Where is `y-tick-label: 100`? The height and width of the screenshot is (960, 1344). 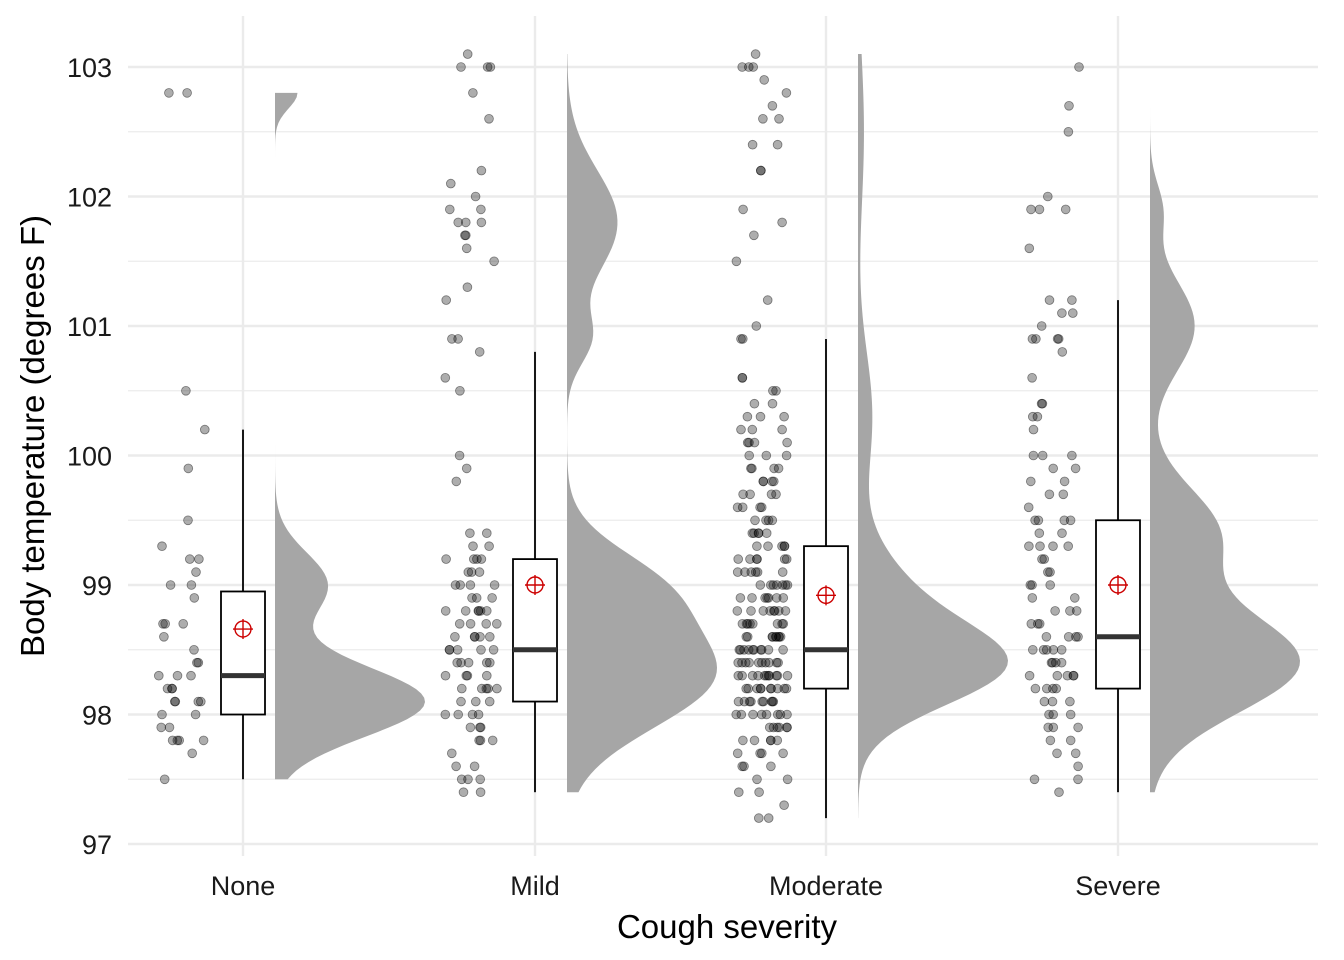
y-tick-label: 100 is located at coordinates (89, 457).